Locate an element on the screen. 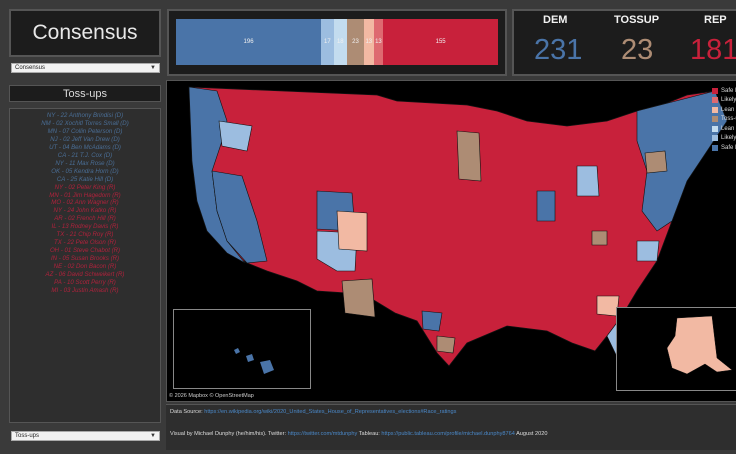  utah-lean is located at coordinates (352, 231).